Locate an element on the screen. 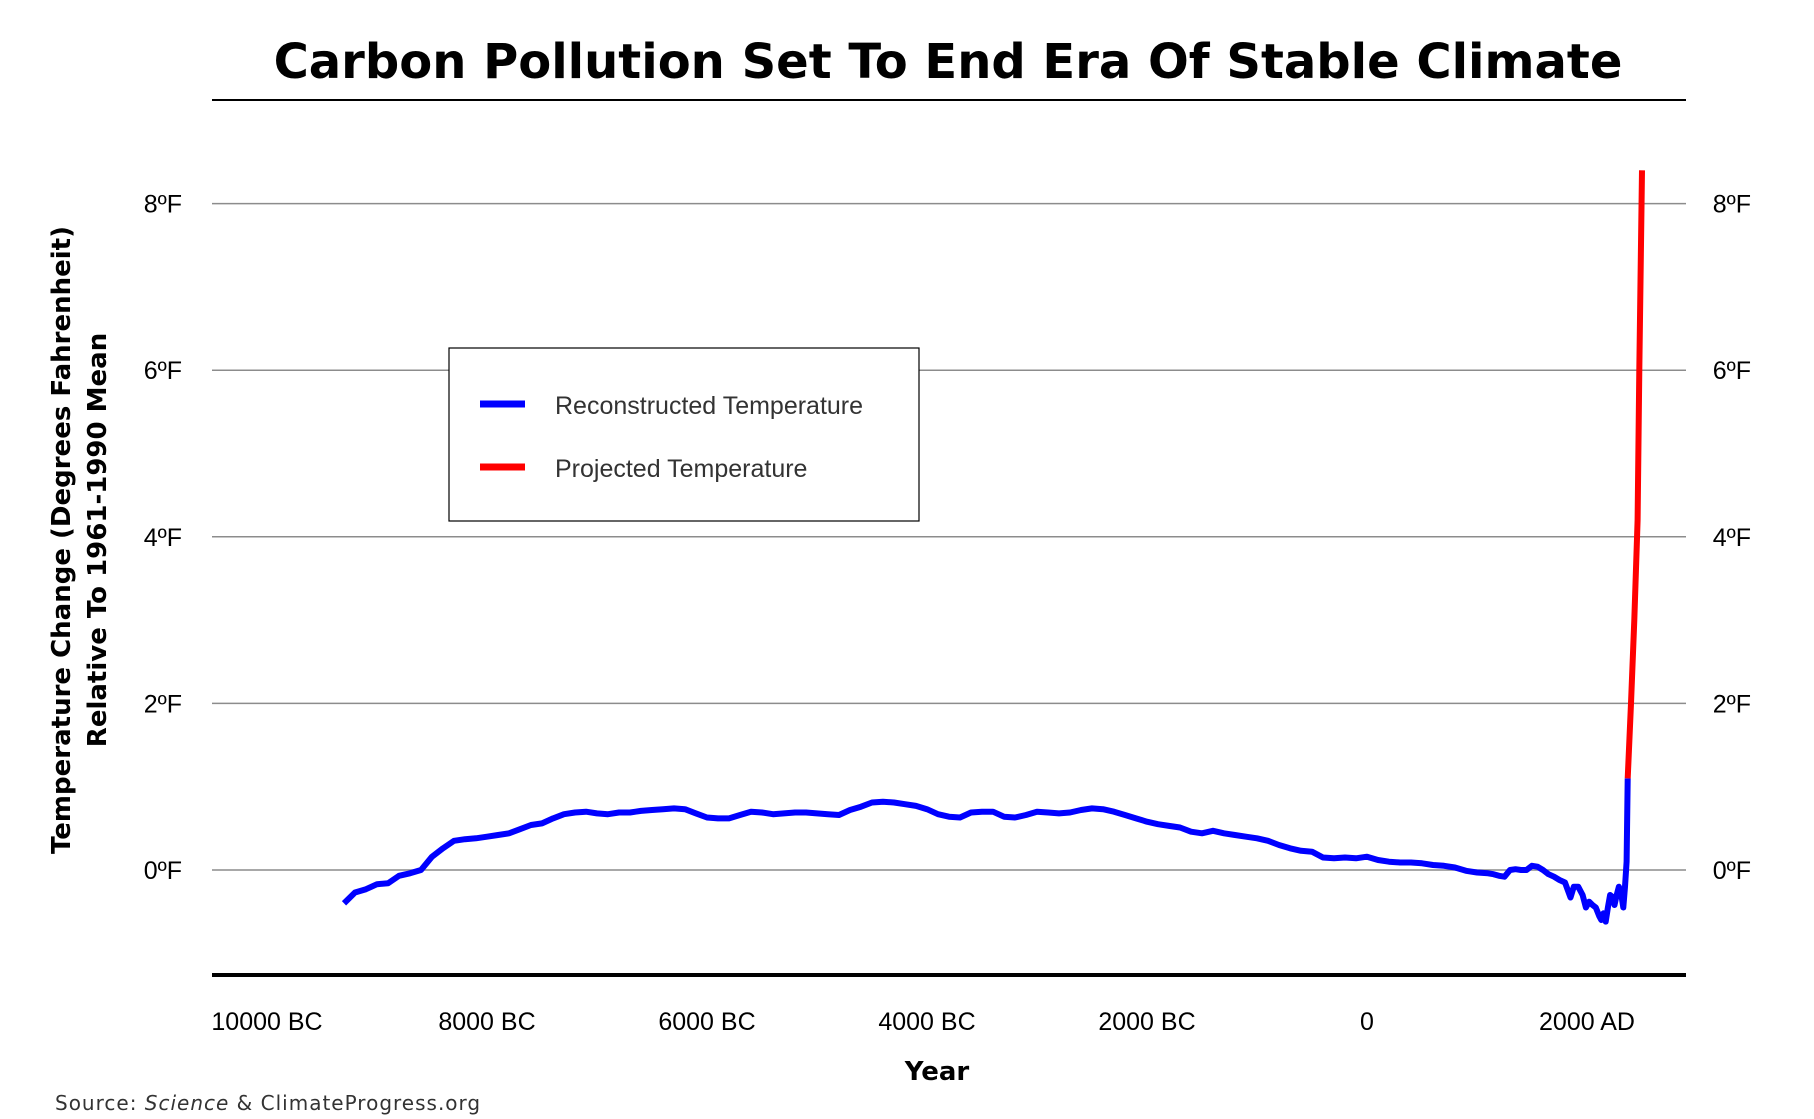 The width and height of the screenshot is (1814, 1119). y-tick-label-left-4: 8ºF is located at coordinates (163, 205).